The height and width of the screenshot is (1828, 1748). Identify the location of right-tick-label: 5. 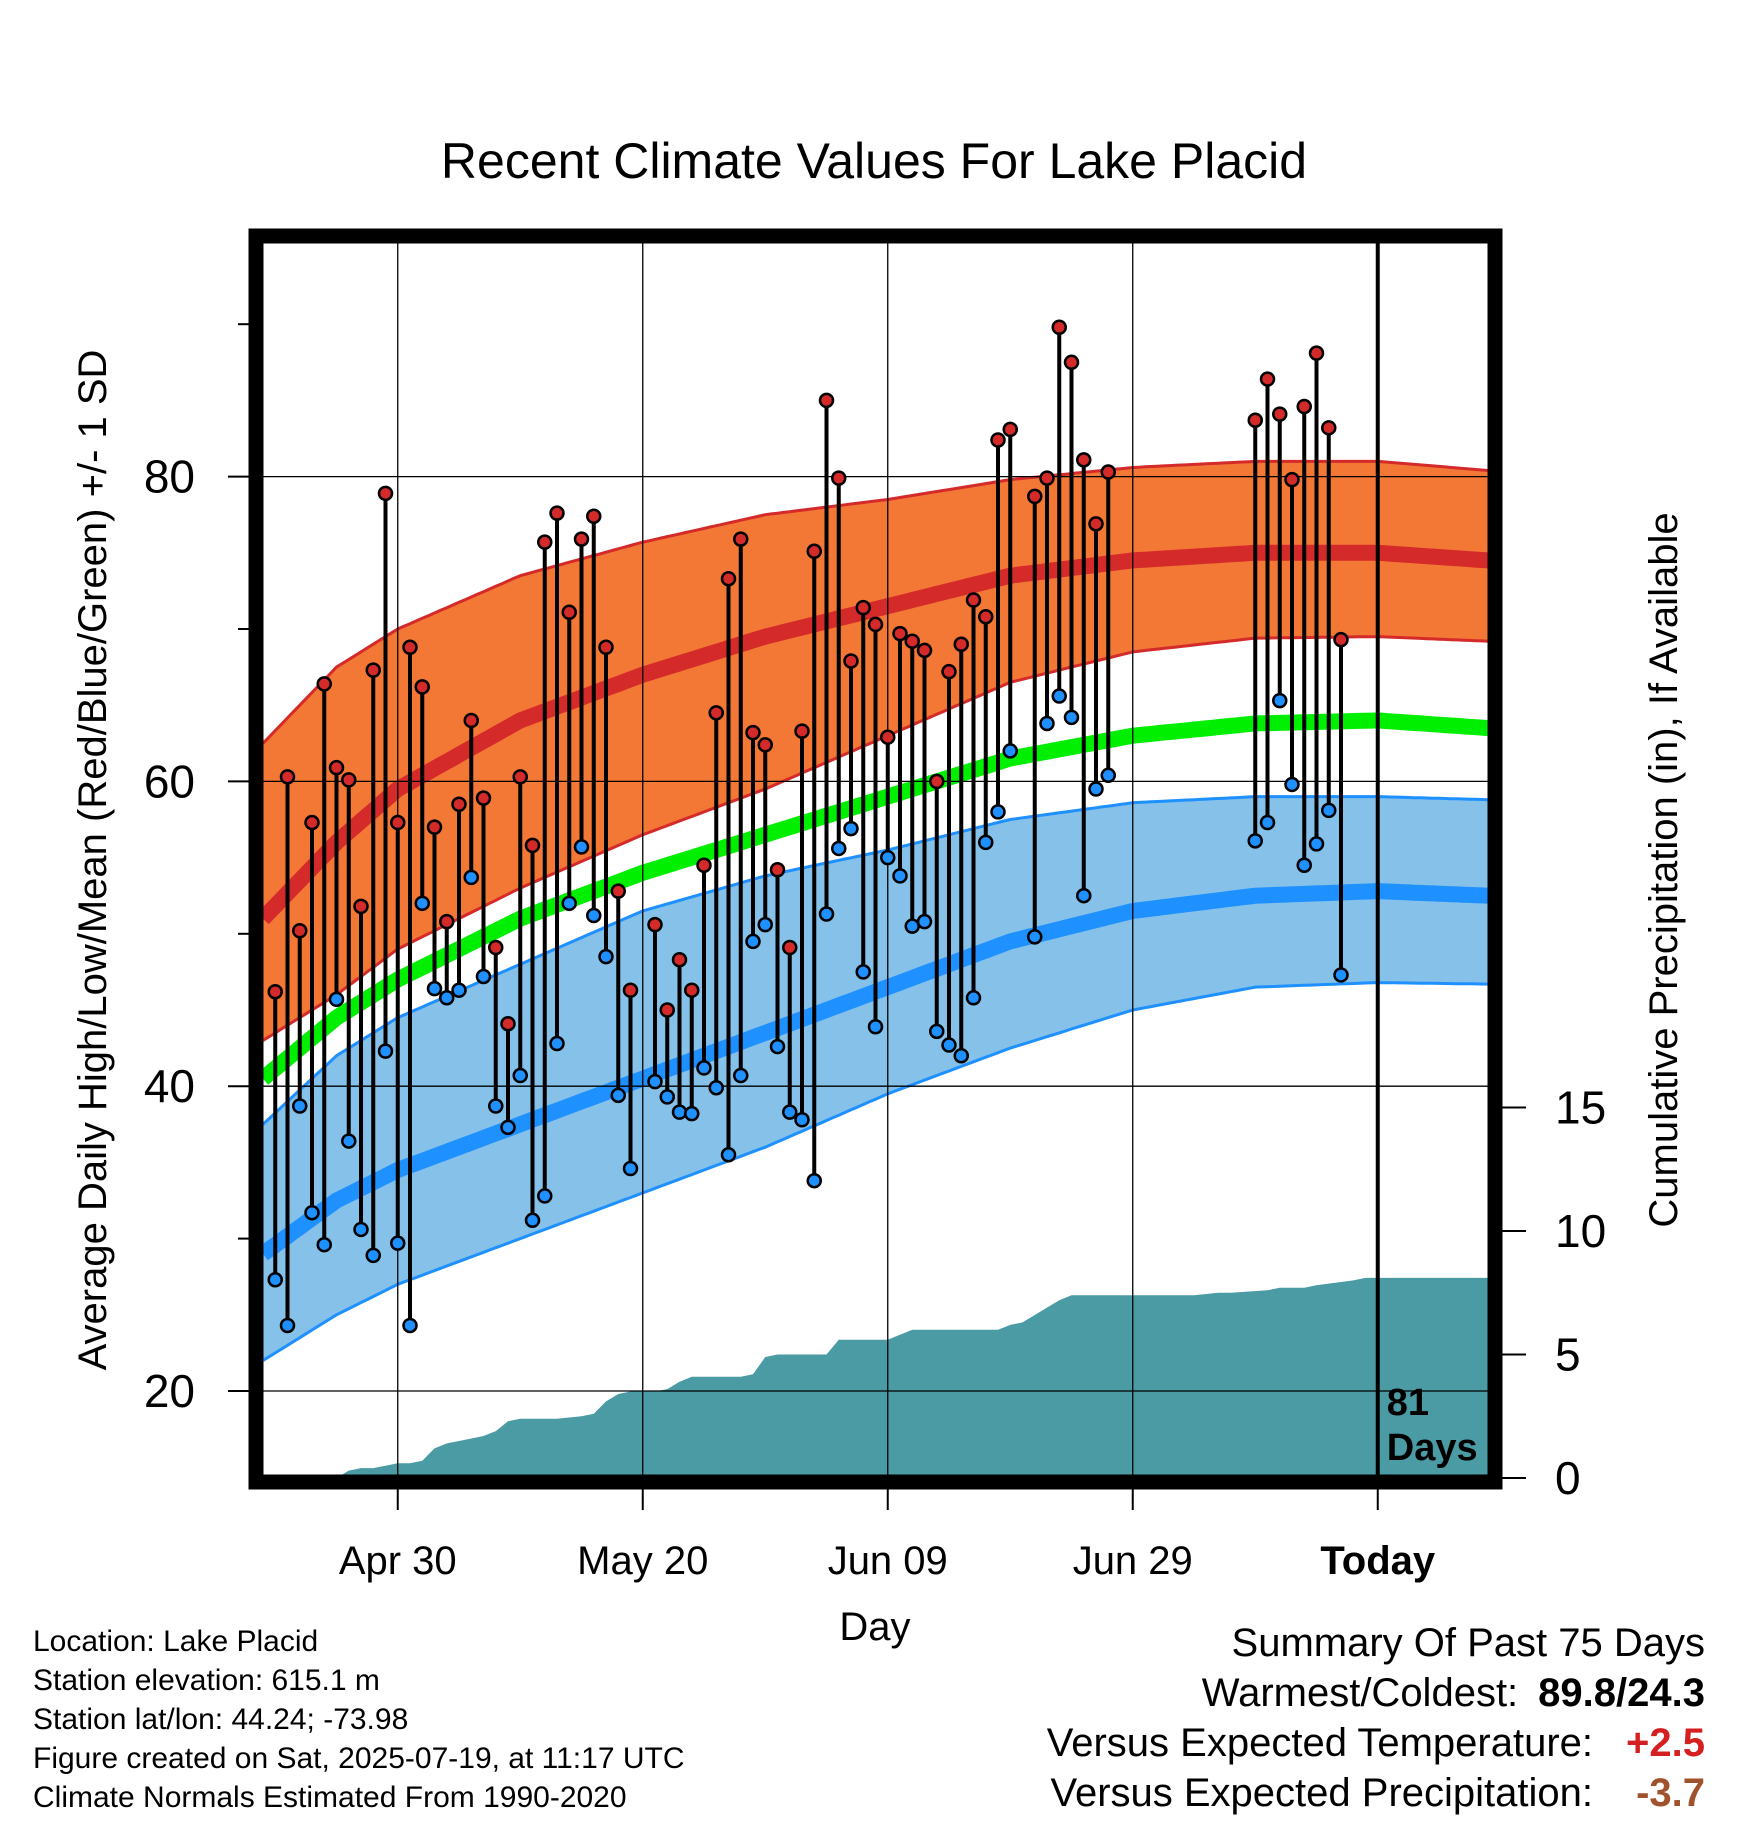
(1568, 1355).